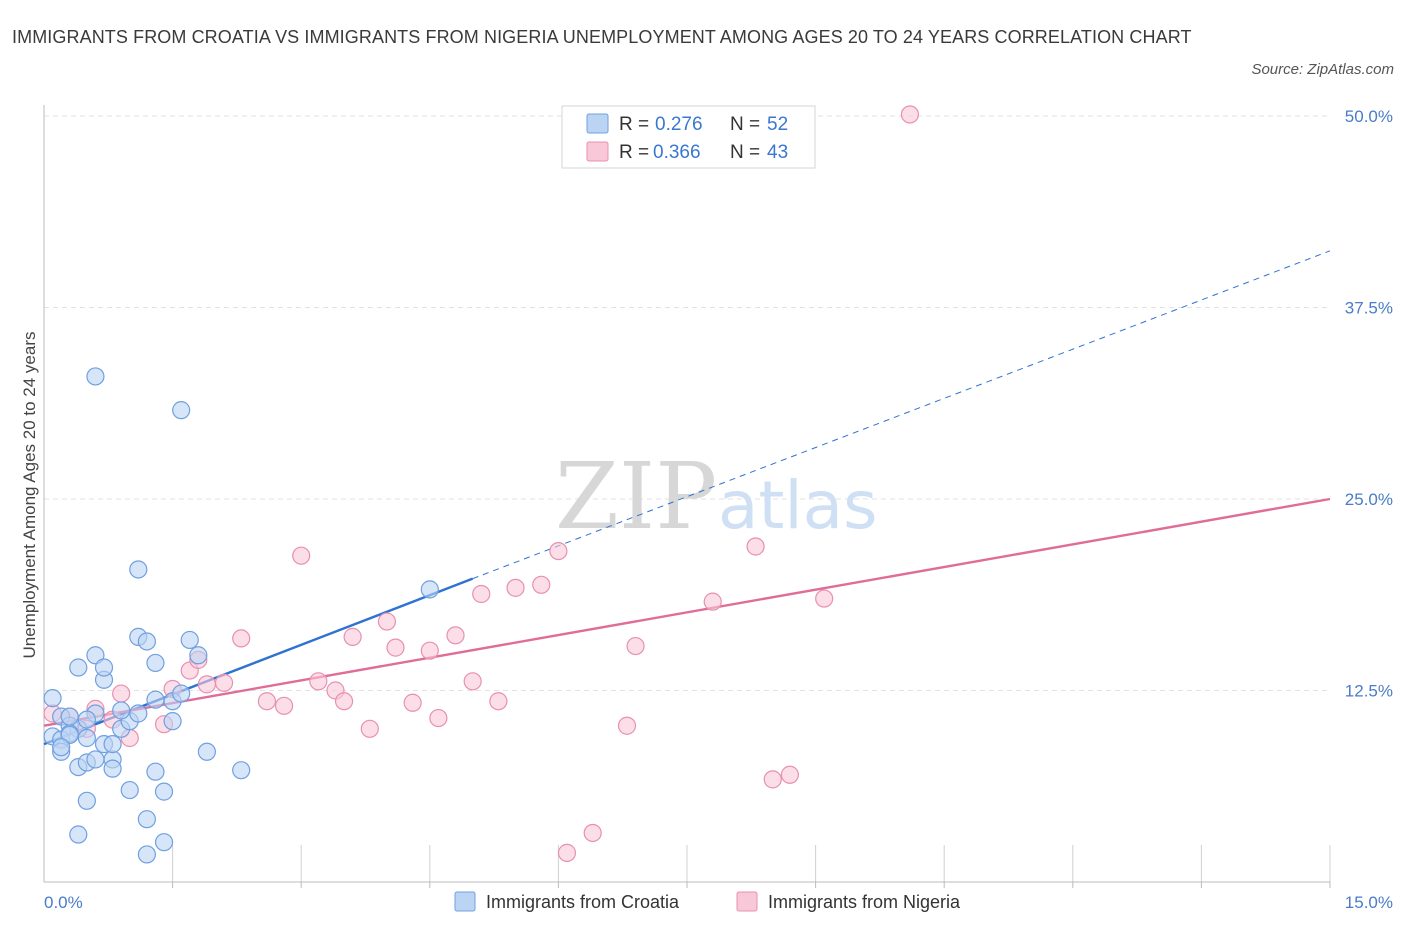 The height and width of the screenshot is (930, 1406). What do you see at coordinates (63, 902) in the screenshot?
I see `x-tick-label-min: 0.0%` at bounding box center [63, 902].